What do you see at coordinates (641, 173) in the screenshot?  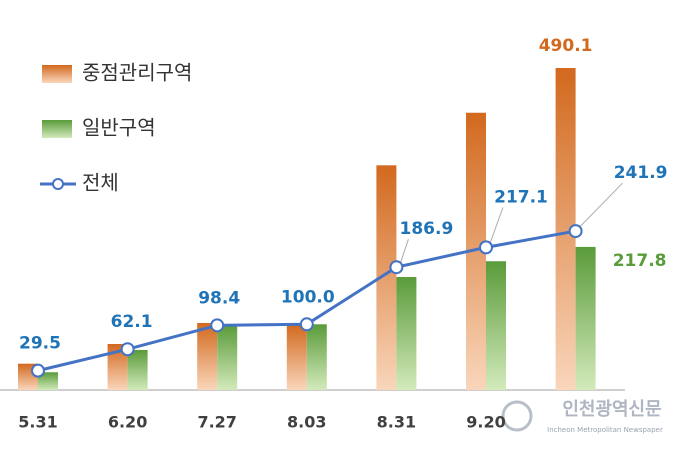 I see `data-label: 241.9` at bounding box center [641, 173].